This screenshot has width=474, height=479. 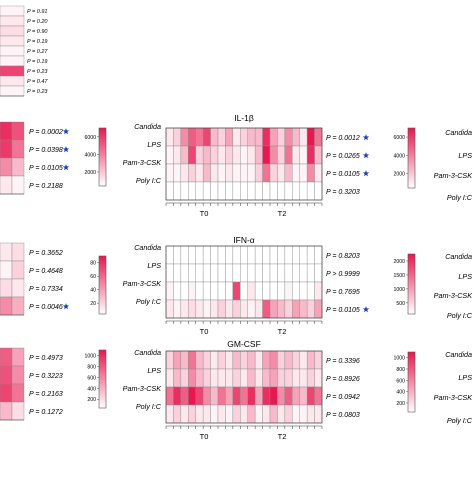 What do you see at coordinates (343, 310) in the screenshot?
I see `p-value: P = 0.0105` at bounding box center [343, 310].